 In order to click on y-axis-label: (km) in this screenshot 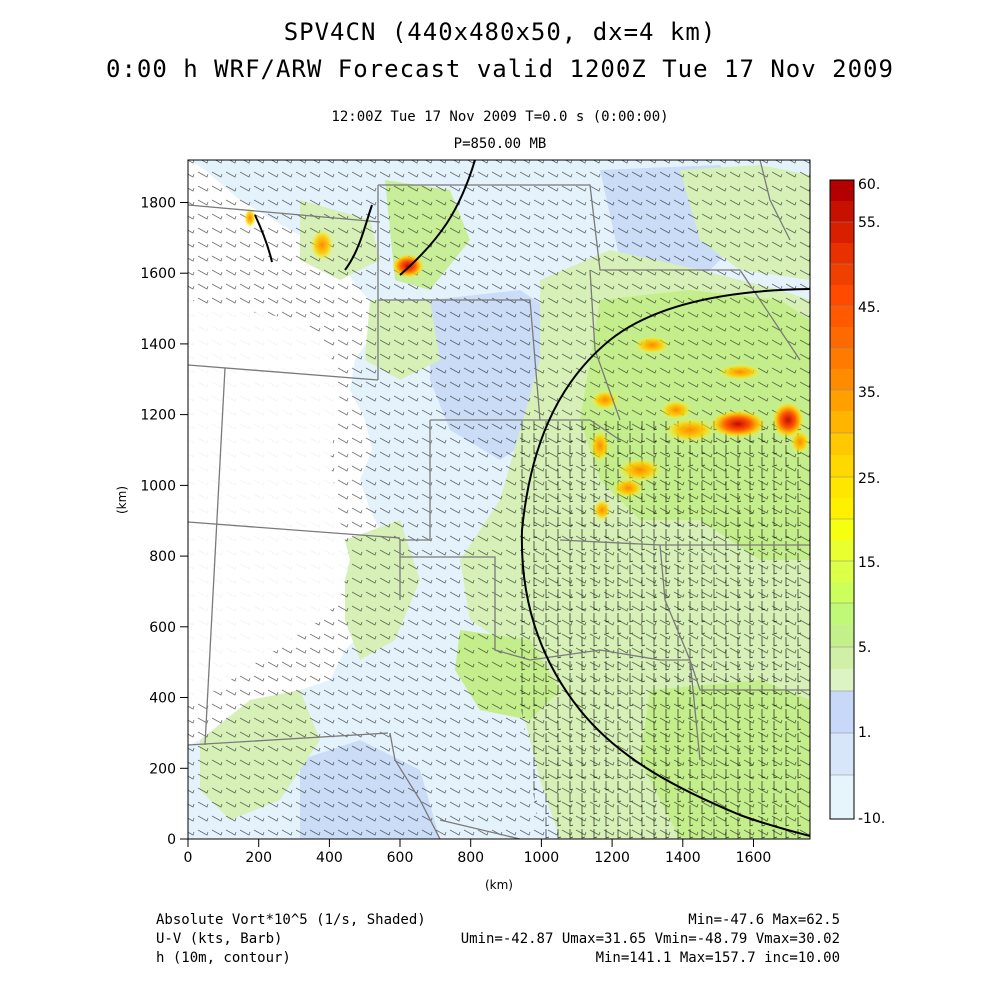, I will do `click(122, 500)`.